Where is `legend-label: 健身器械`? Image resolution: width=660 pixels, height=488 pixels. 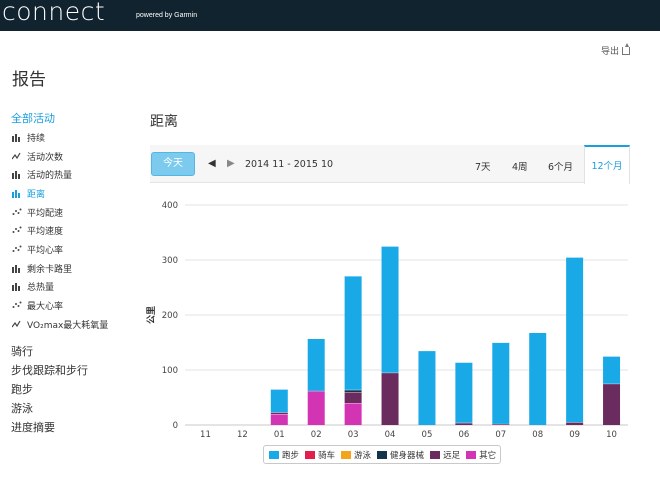
legend-label: 健身器械 is located at coordinates (407, 455).